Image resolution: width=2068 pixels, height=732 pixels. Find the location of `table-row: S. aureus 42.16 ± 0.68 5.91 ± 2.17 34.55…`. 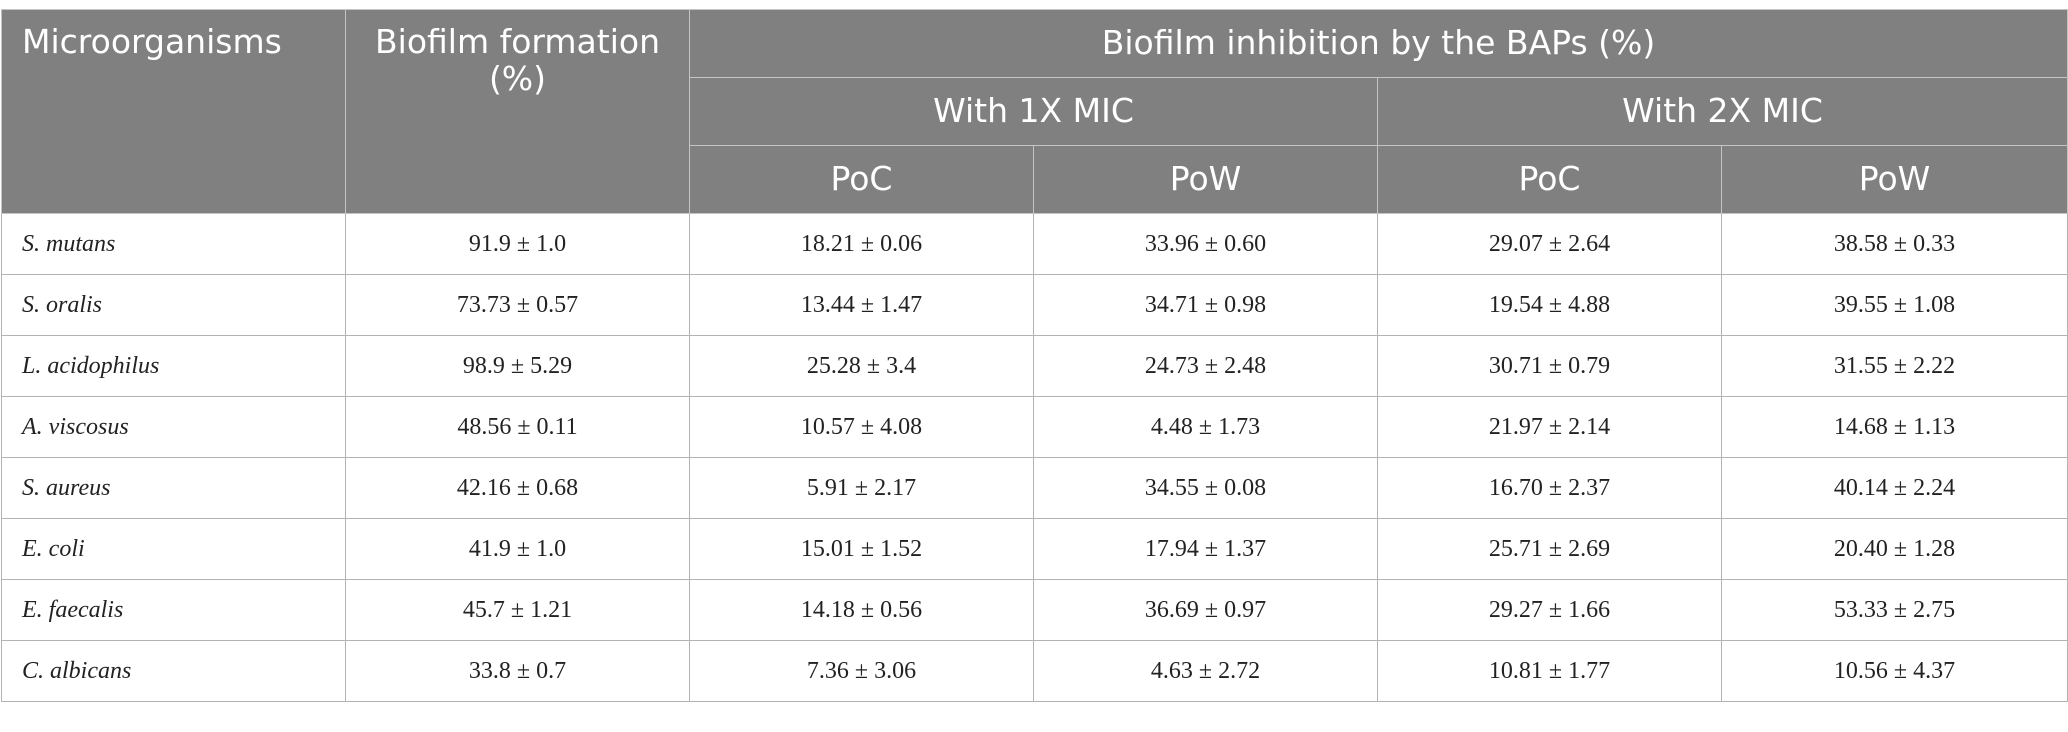

table-row: S. aureus 42.16 ± 0.68 5.91 ± 2.17 34.55… is located at coordinates (1034, 488).